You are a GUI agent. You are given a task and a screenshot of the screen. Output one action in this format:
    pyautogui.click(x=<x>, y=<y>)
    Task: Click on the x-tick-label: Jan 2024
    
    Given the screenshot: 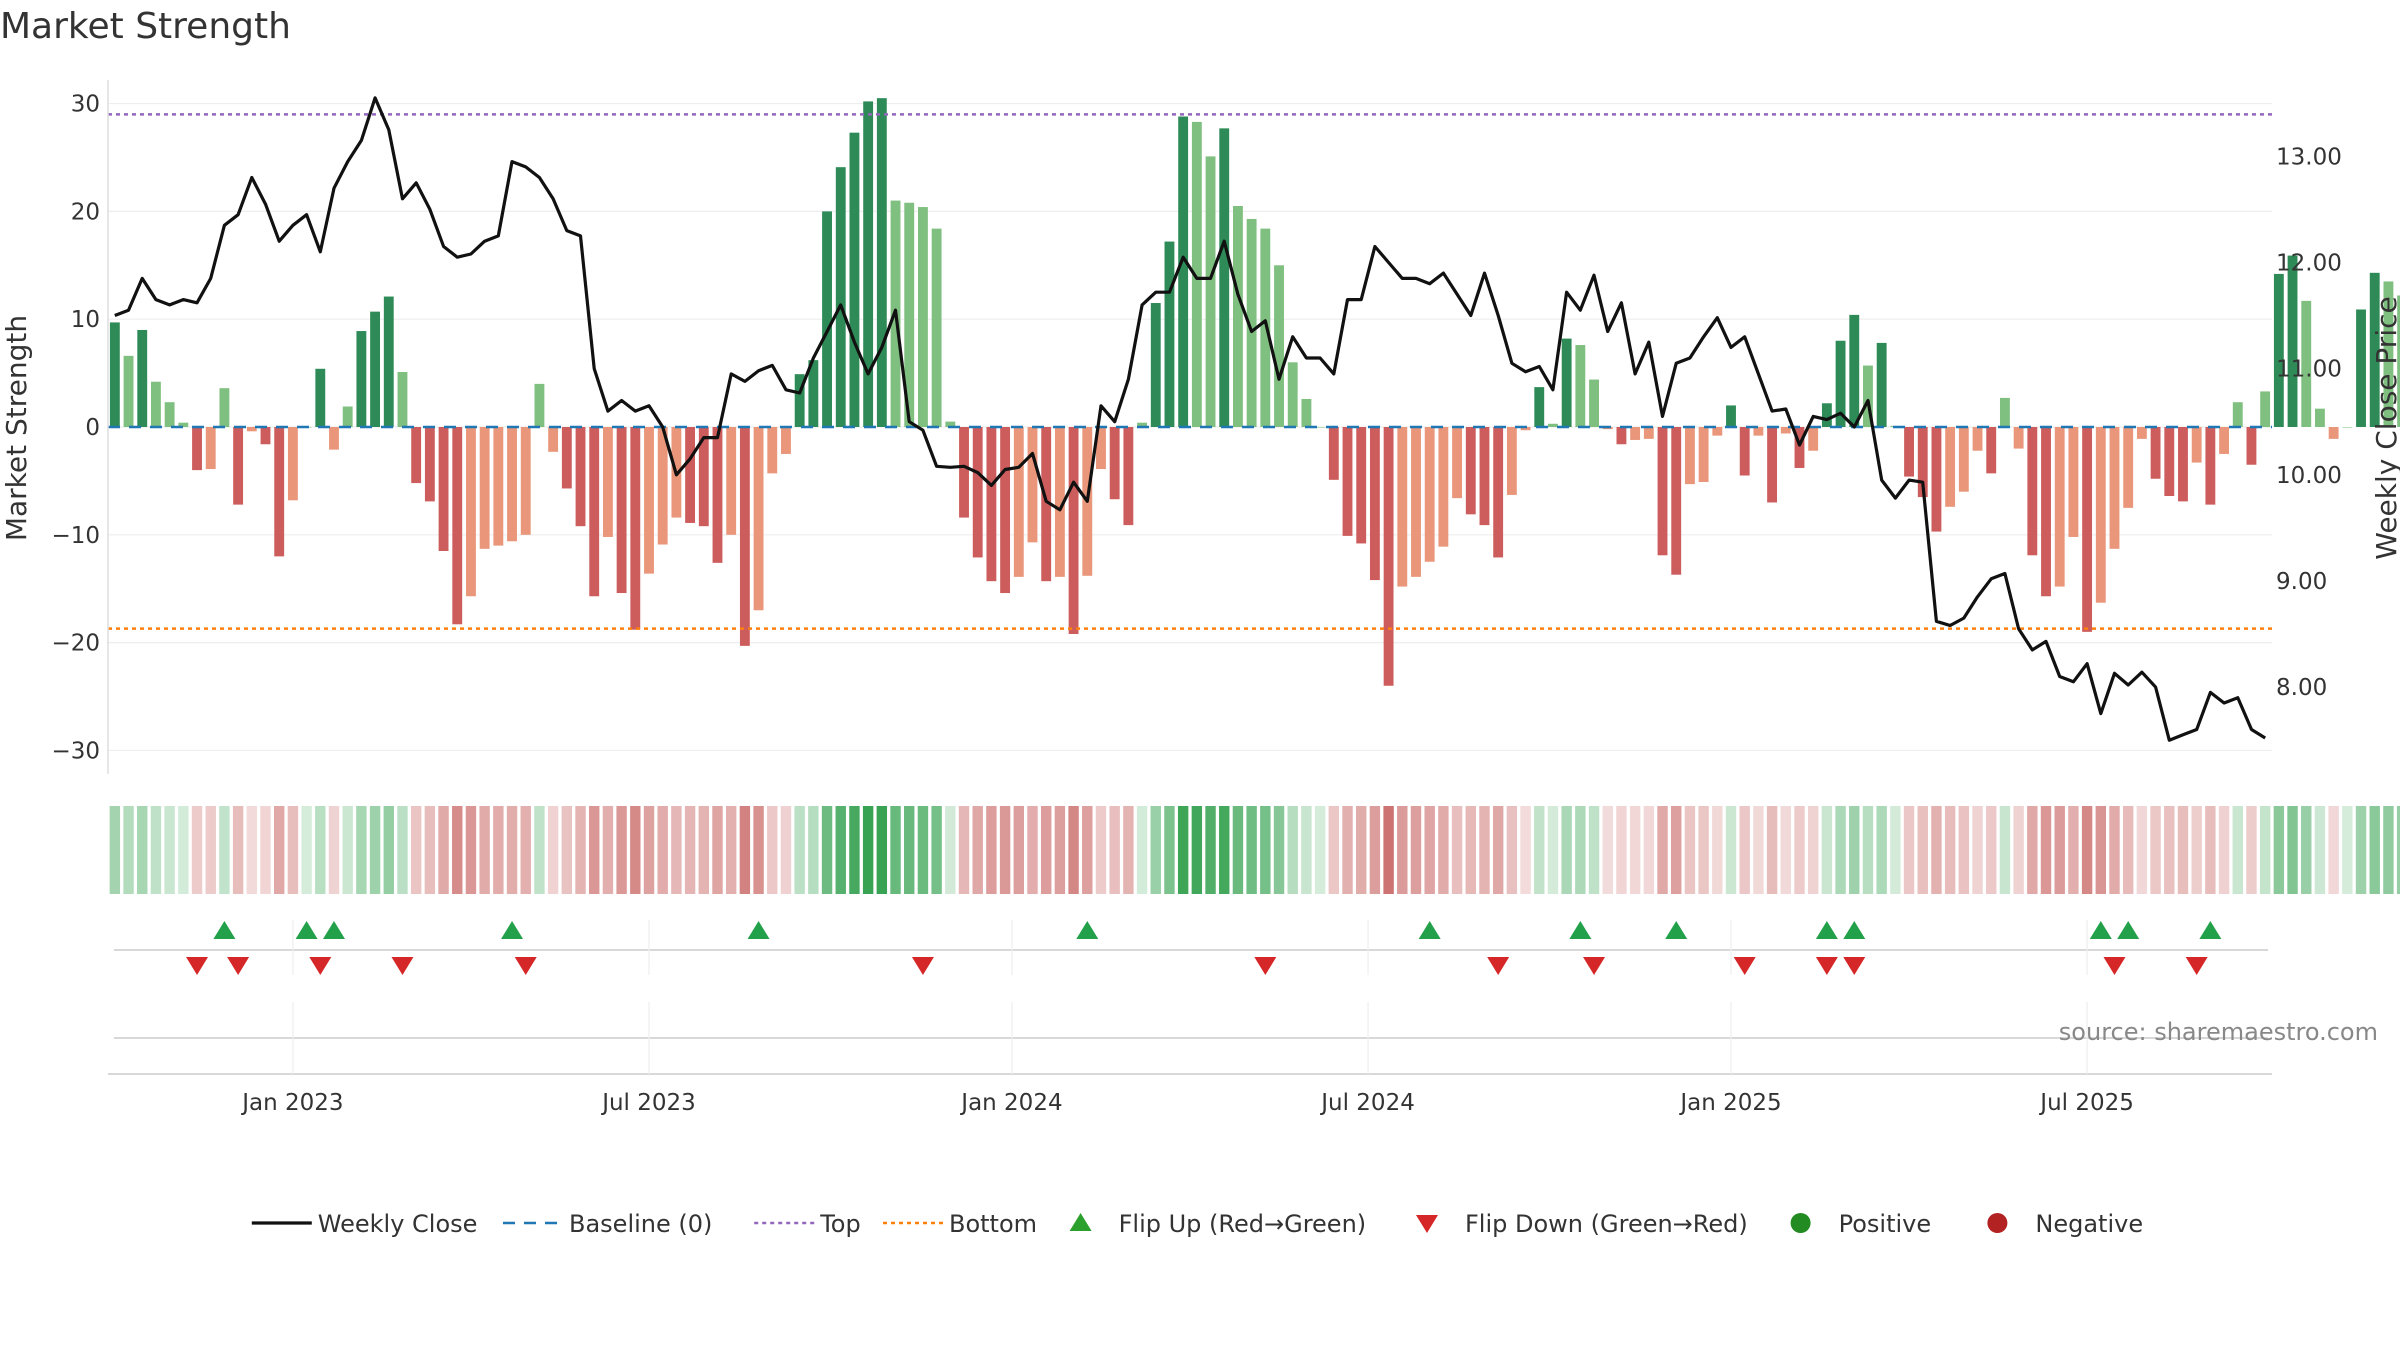 What is the action you would take?
    pyautogui.click(x=1010, y=1103)
    